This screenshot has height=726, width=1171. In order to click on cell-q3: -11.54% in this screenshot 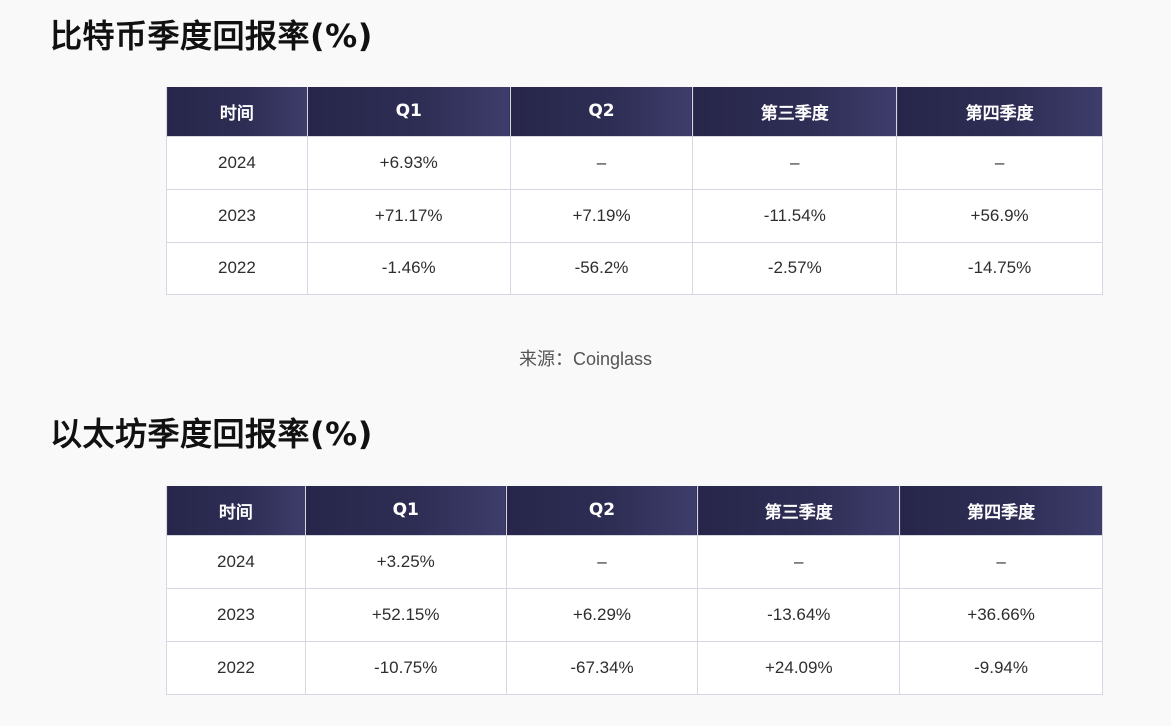, I will do `click(795, 215)`.